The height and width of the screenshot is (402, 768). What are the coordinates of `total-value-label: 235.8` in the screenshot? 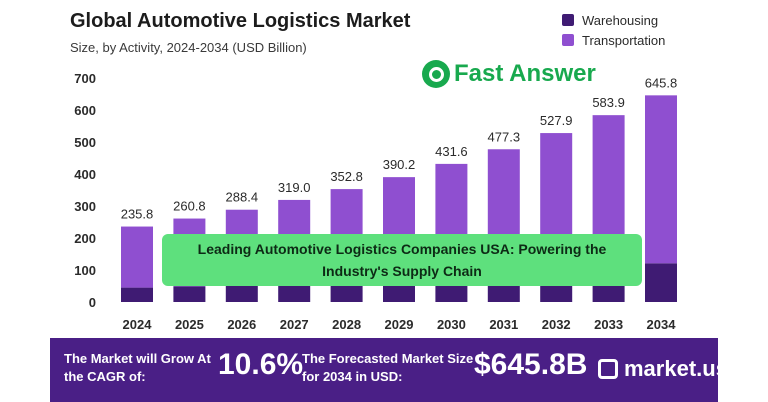 It's located at (137, 214).